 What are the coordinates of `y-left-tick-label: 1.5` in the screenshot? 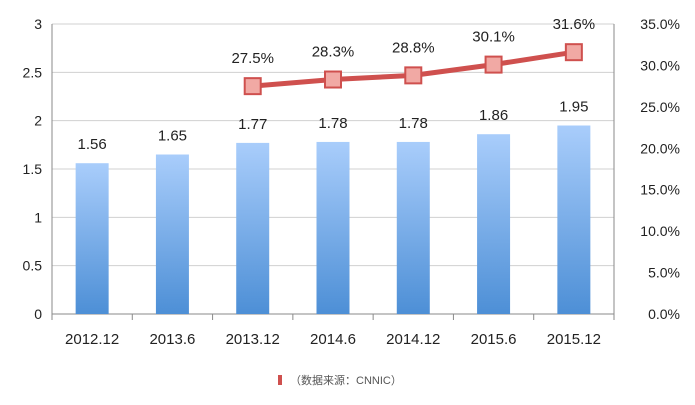 It's located at (33, 169).